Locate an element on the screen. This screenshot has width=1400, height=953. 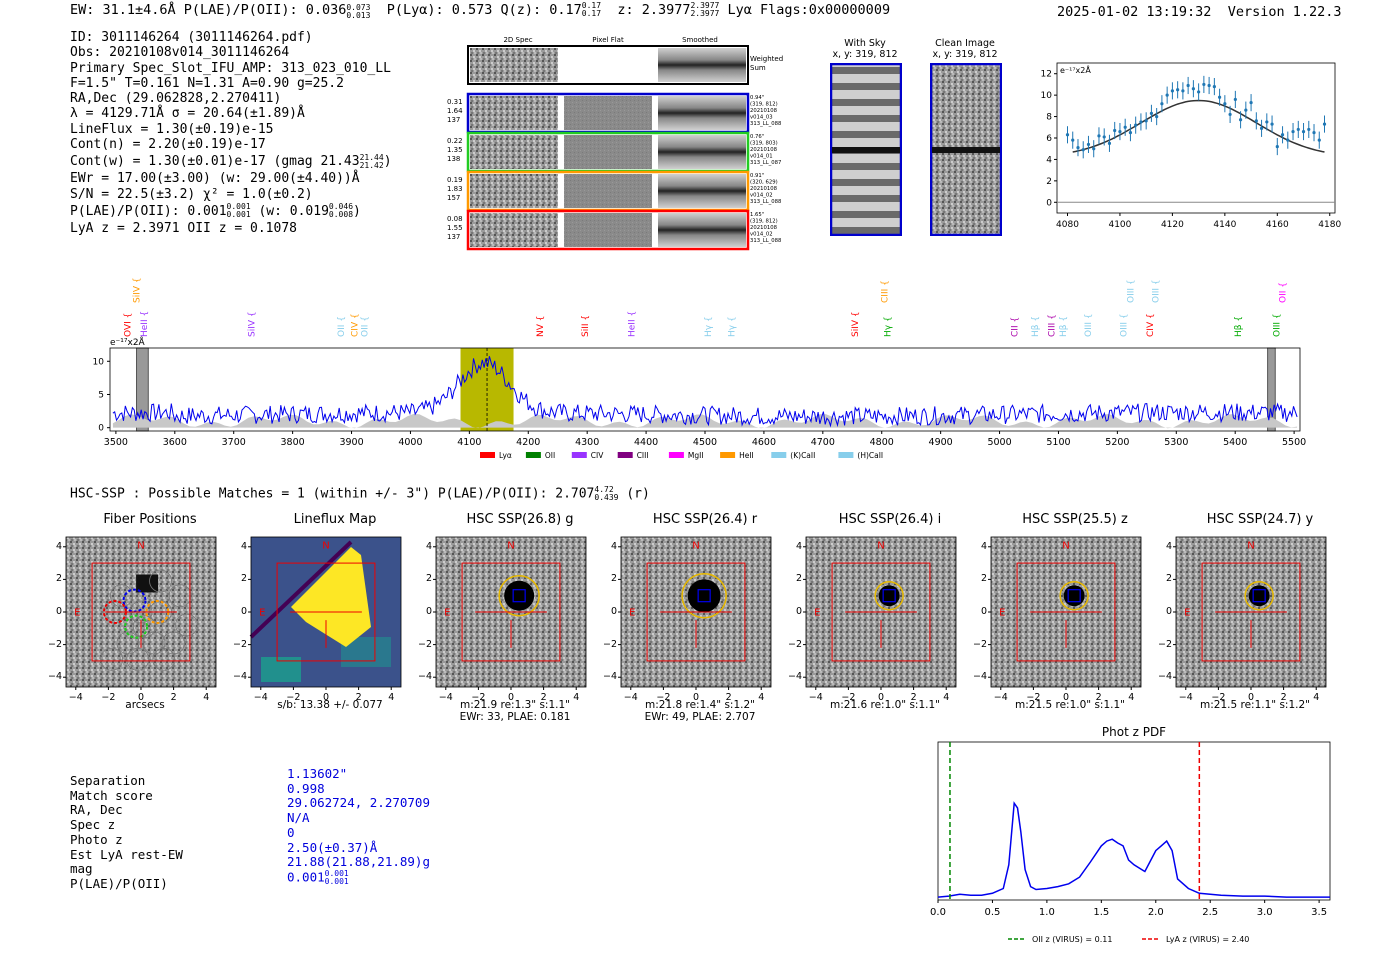
row-b: 1.35 is located at coordinates (455, 150).